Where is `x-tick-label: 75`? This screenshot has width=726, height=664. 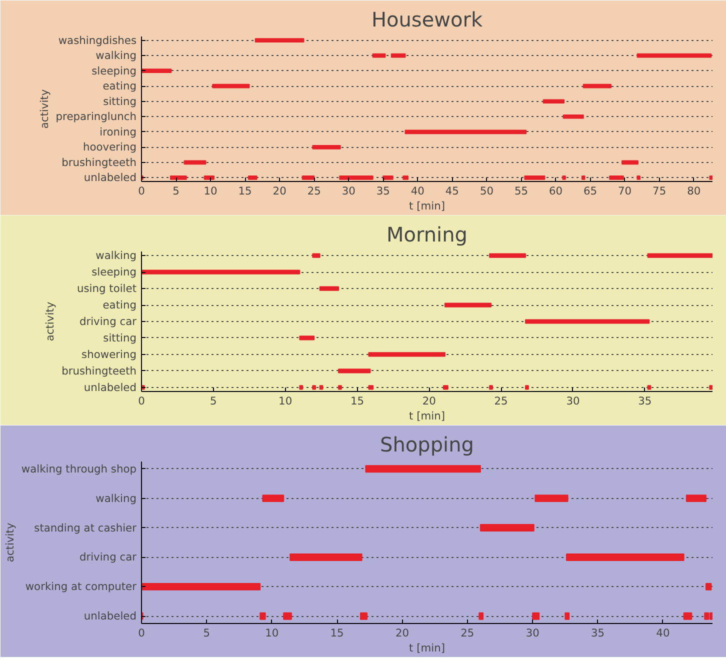
x-tick-label: 75 is located at coordinates (659, 191).